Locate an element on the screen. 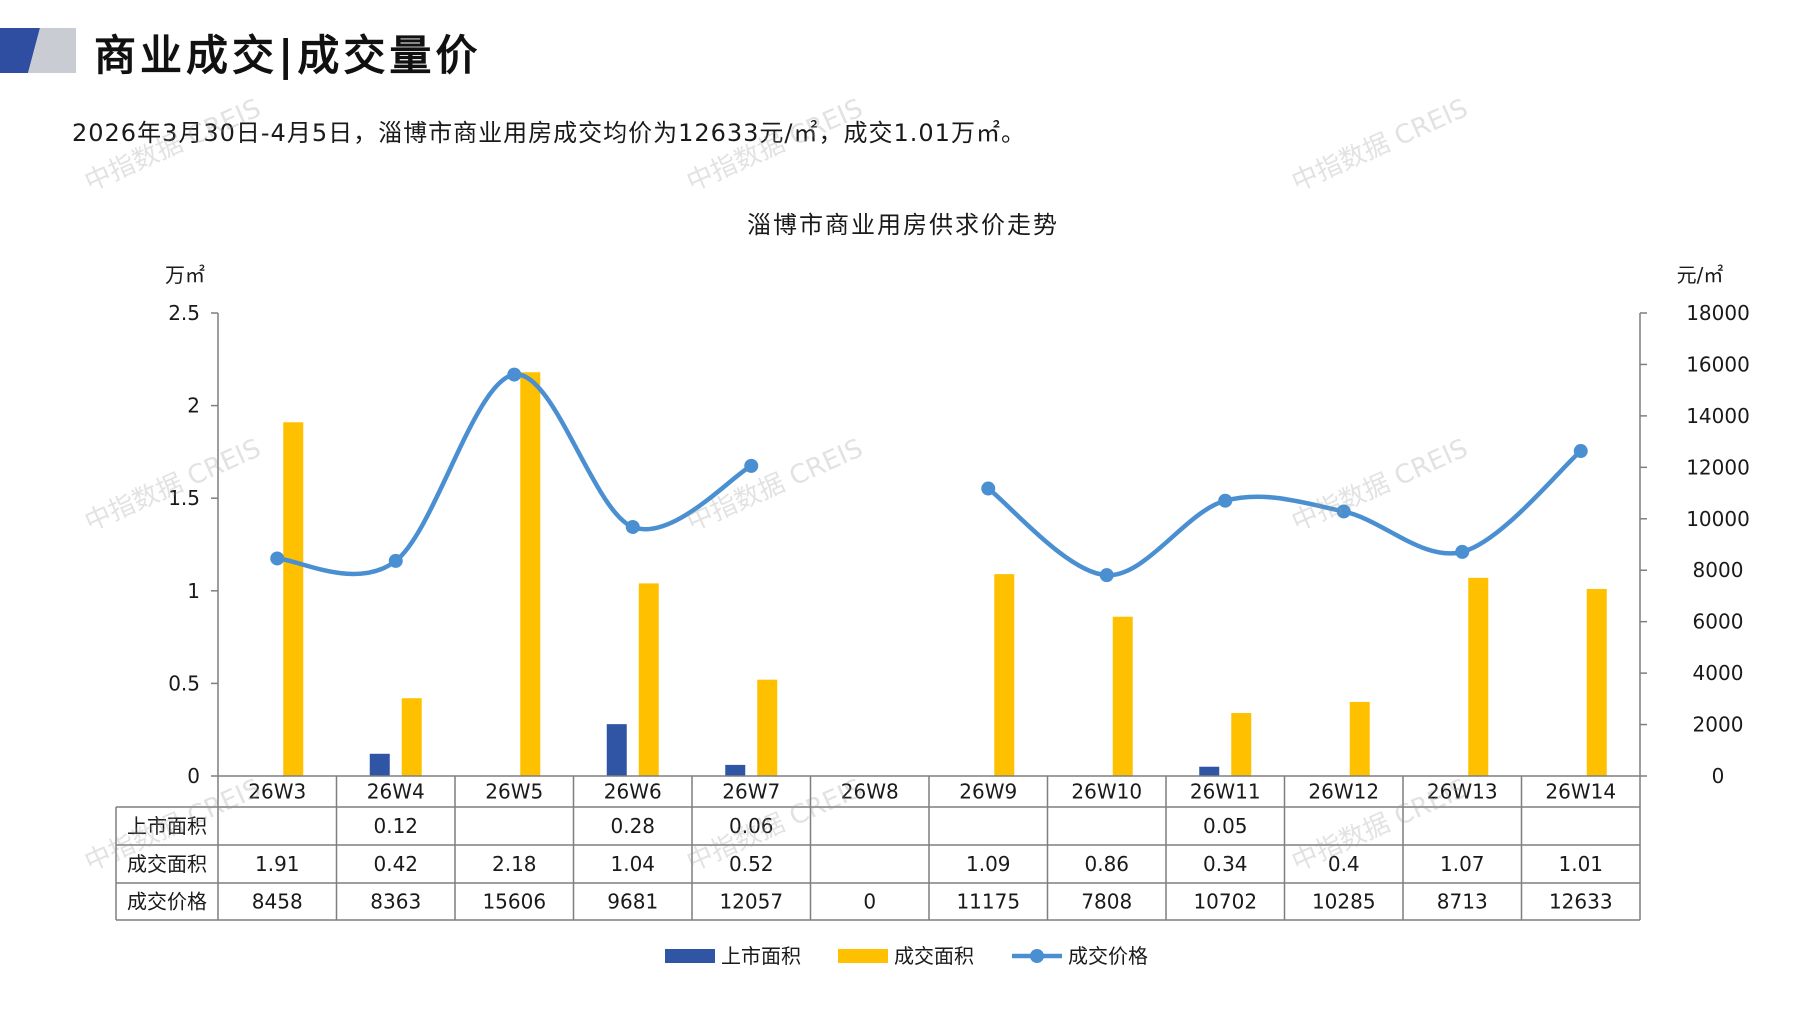  table-row-header: 成交价格 is located at coordinates (167, 902).